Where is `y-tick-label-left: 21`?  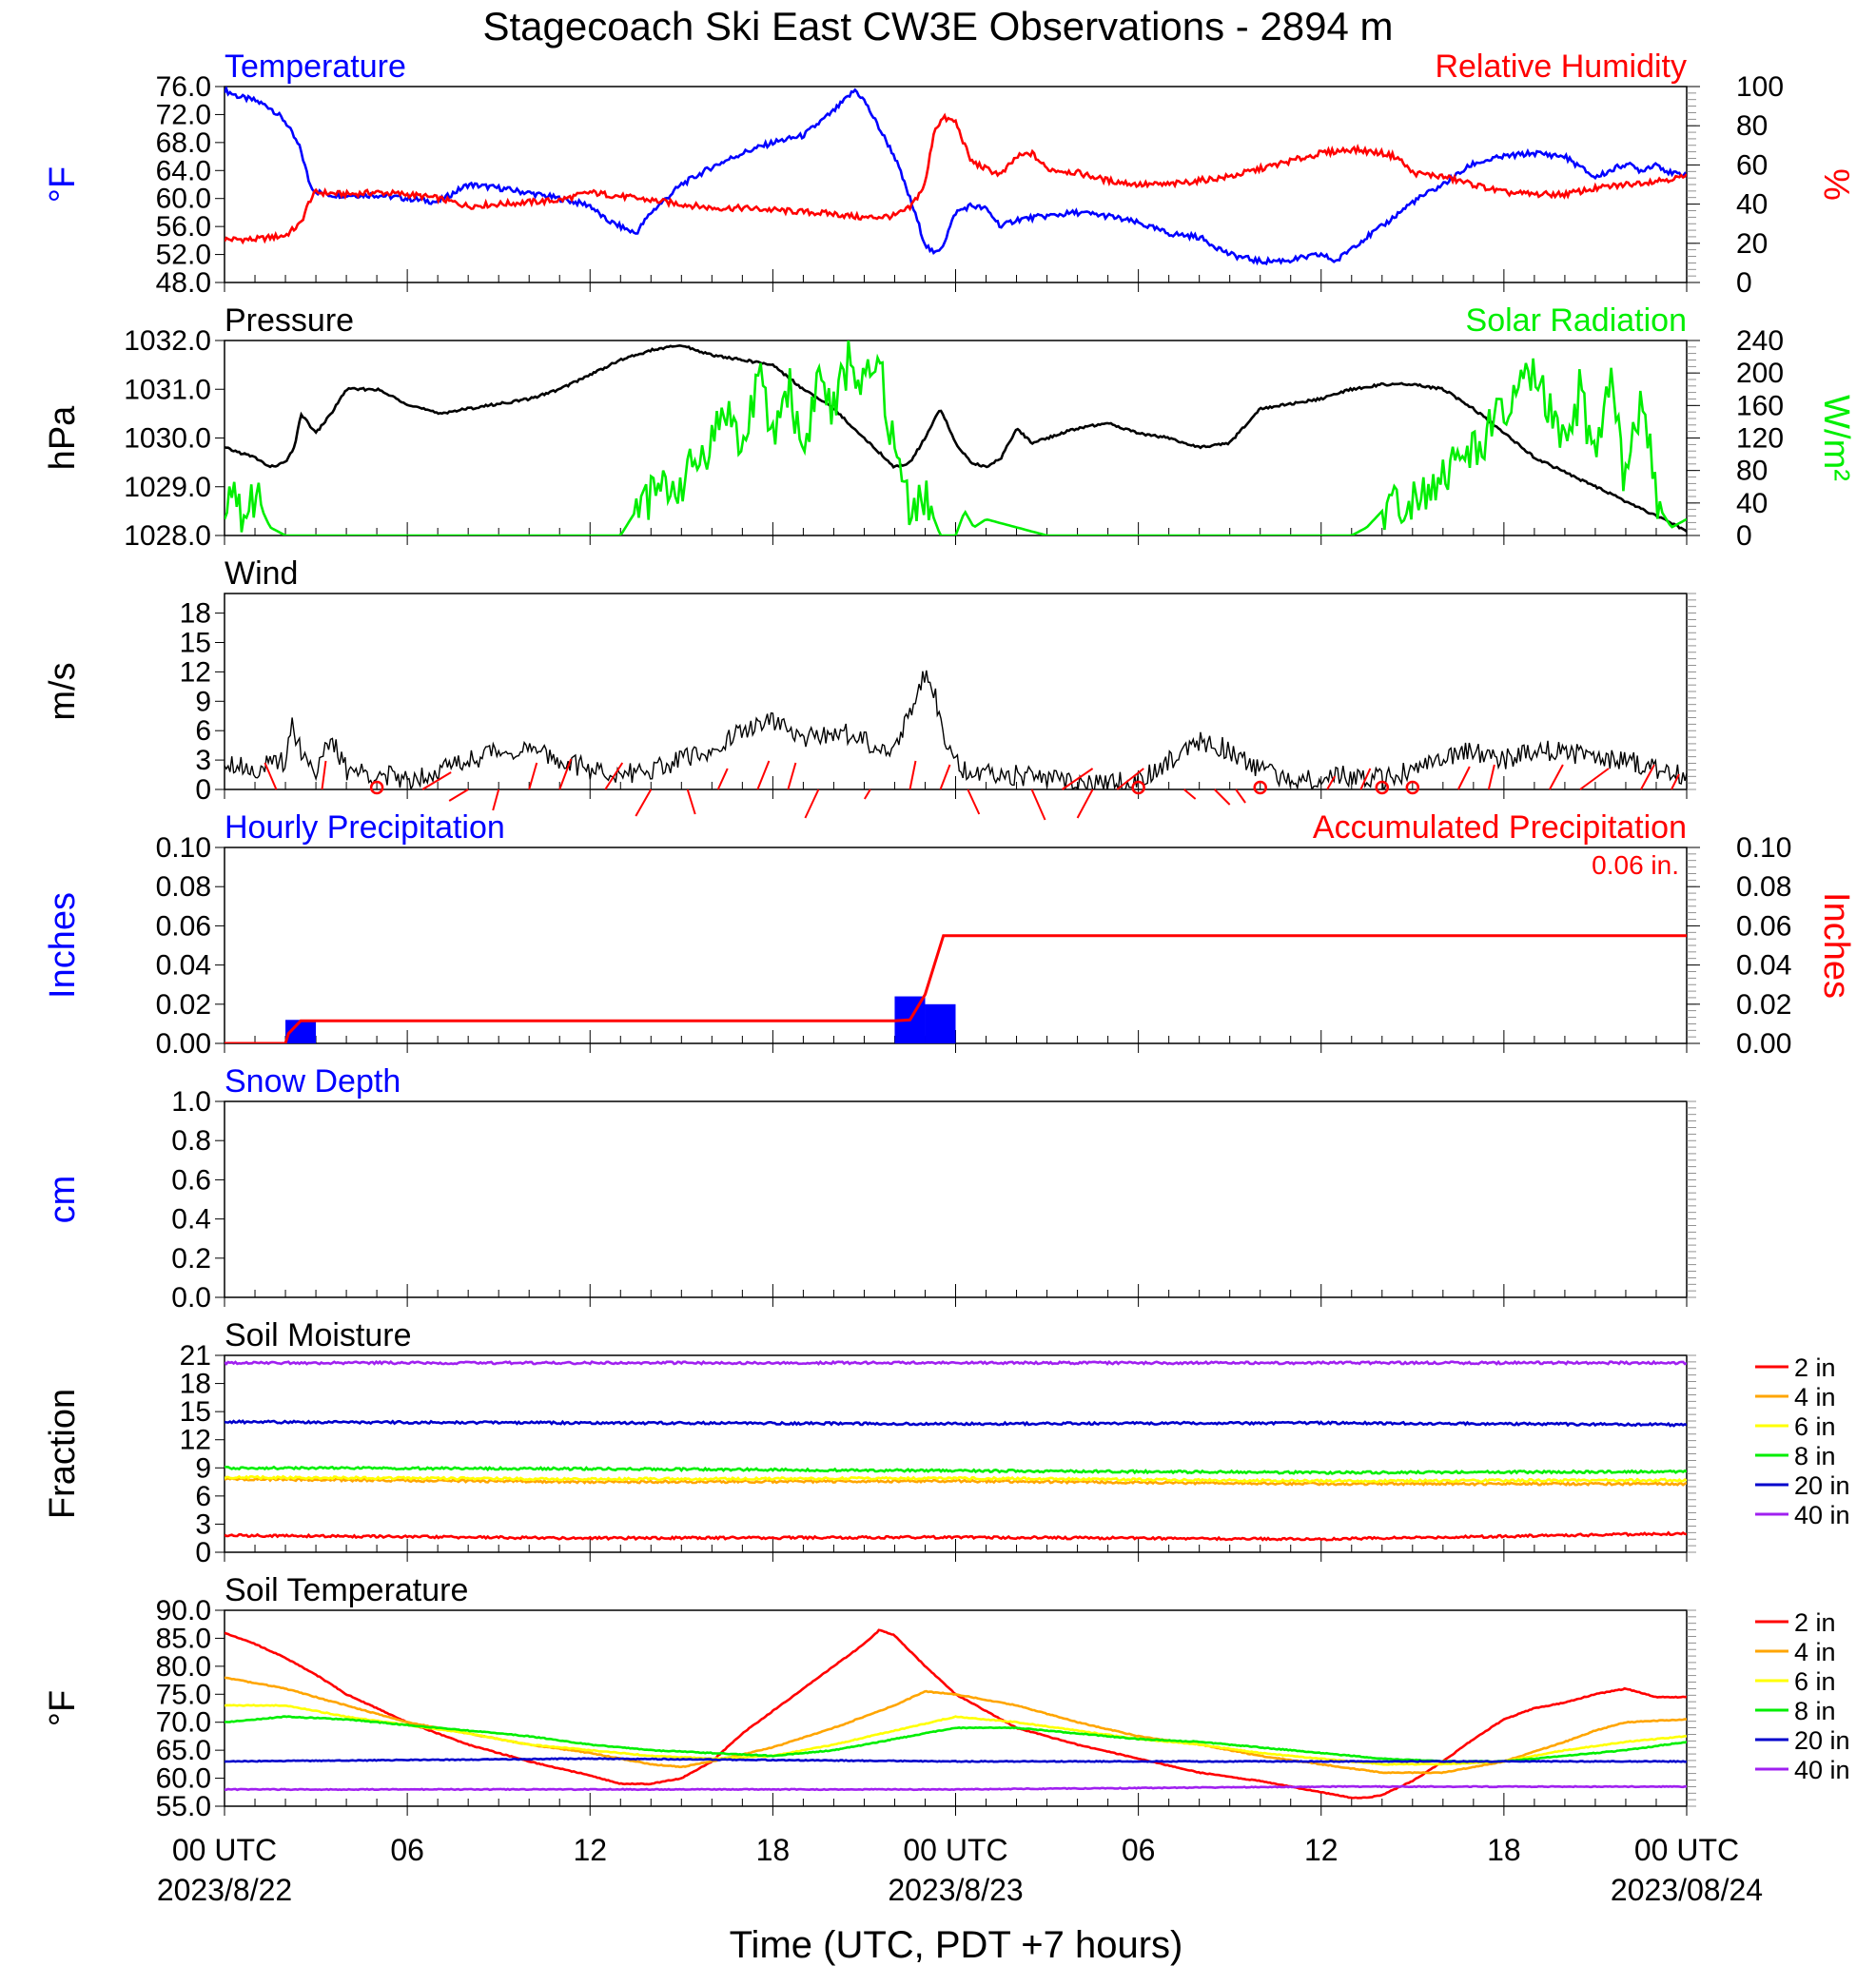 y-tick-label-left: 21 is located at coordinates (195, 1356).